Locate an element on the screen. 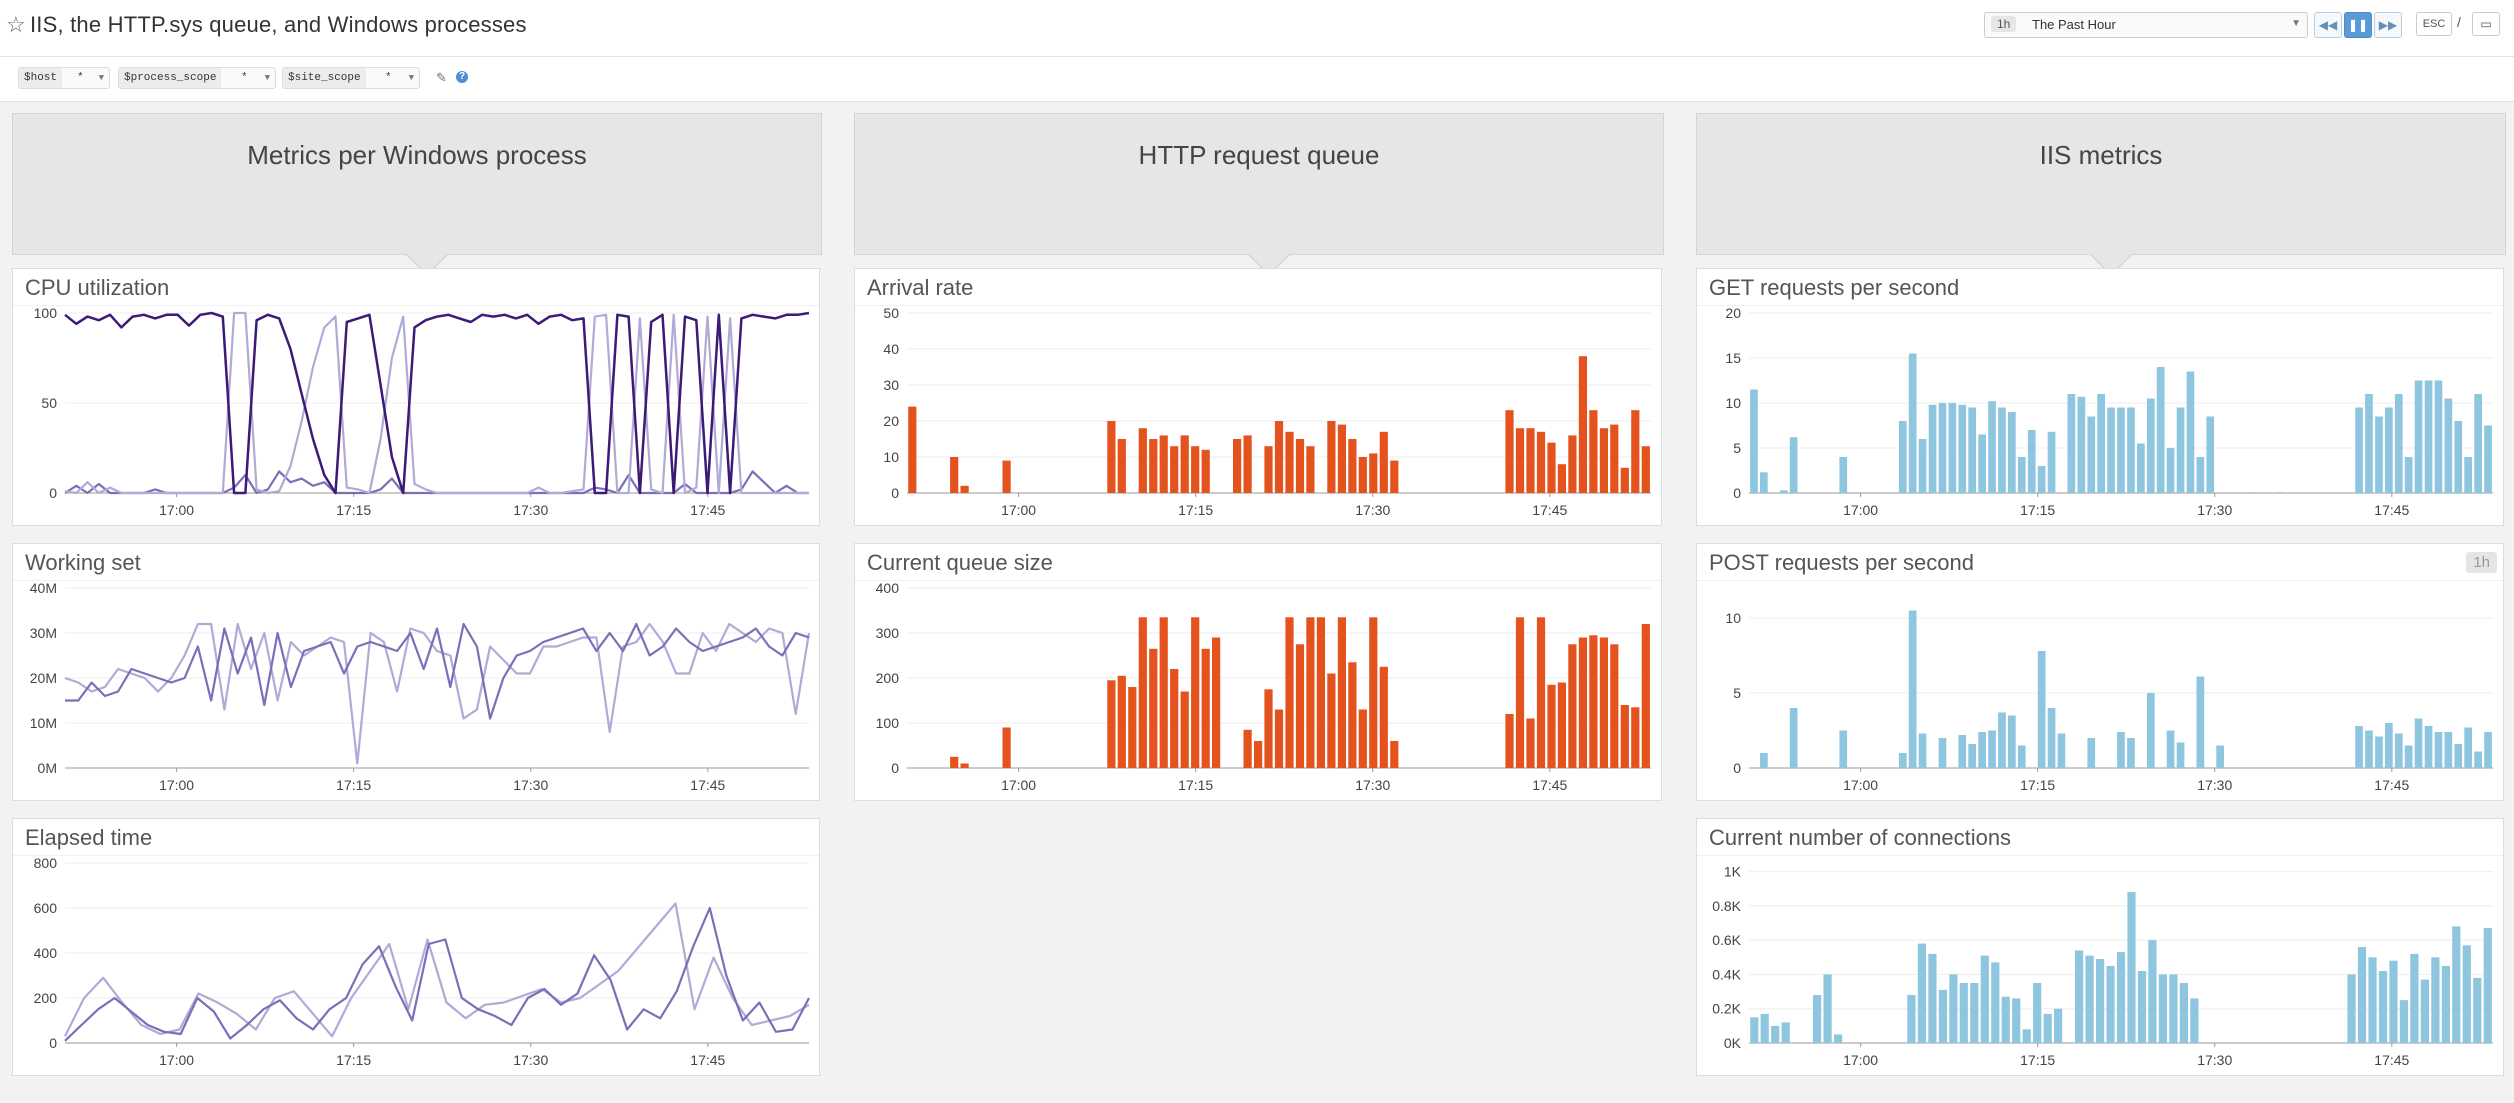 This screenshot has width=2514, height=1103. help-icon: ? is located at coordinates (462, 77).